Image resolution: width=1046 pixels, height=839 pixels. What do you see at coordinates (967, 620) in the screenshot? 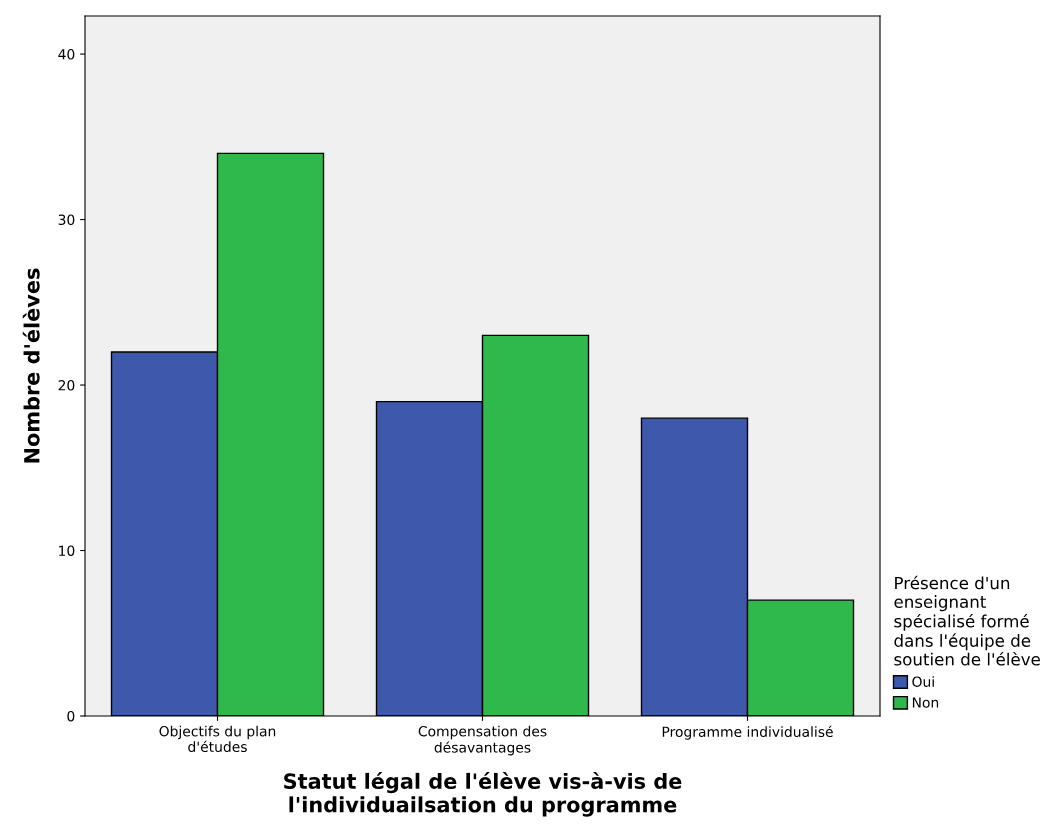
I see `legend-title: Présence d'un enseignant spécialisé formé dans l'équipe de soutien de l'élève` at bounding box center [967, 620].